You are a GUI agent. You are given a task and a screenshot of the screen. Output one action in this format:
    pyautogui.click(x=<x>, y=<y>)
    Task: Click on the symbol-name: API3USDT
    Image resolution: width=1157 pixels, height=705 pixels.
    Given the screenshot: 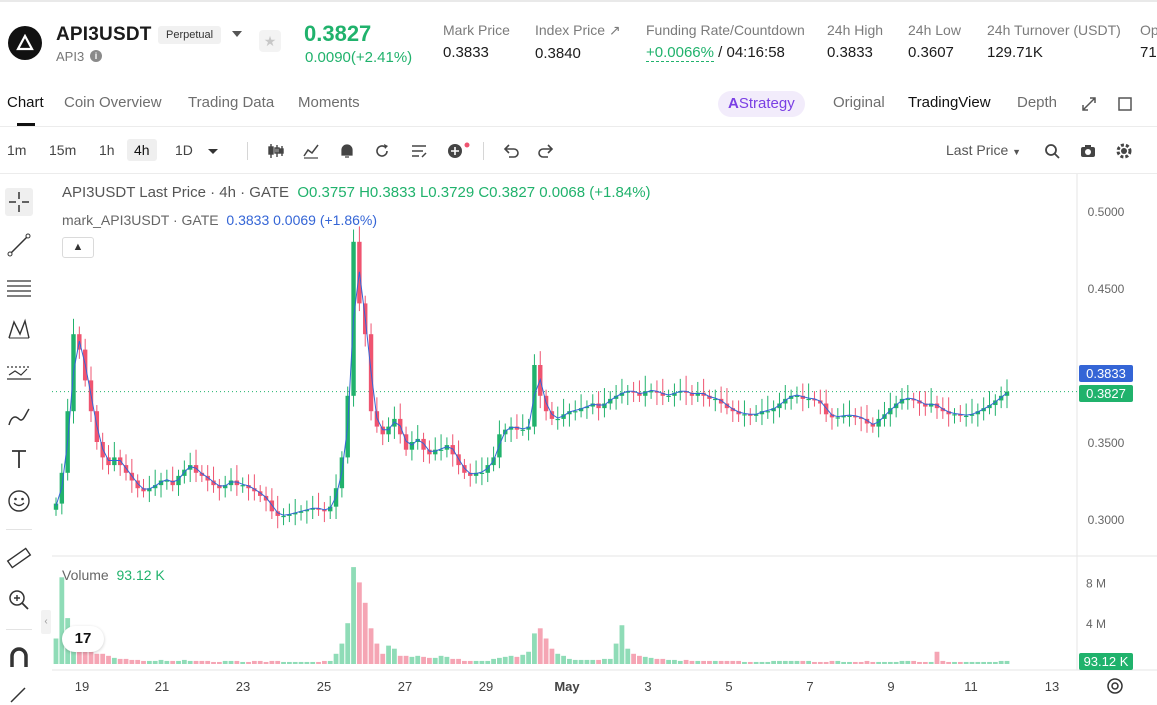 What is the action you would take?
    pyautogui.click(x=104, y=34)
    